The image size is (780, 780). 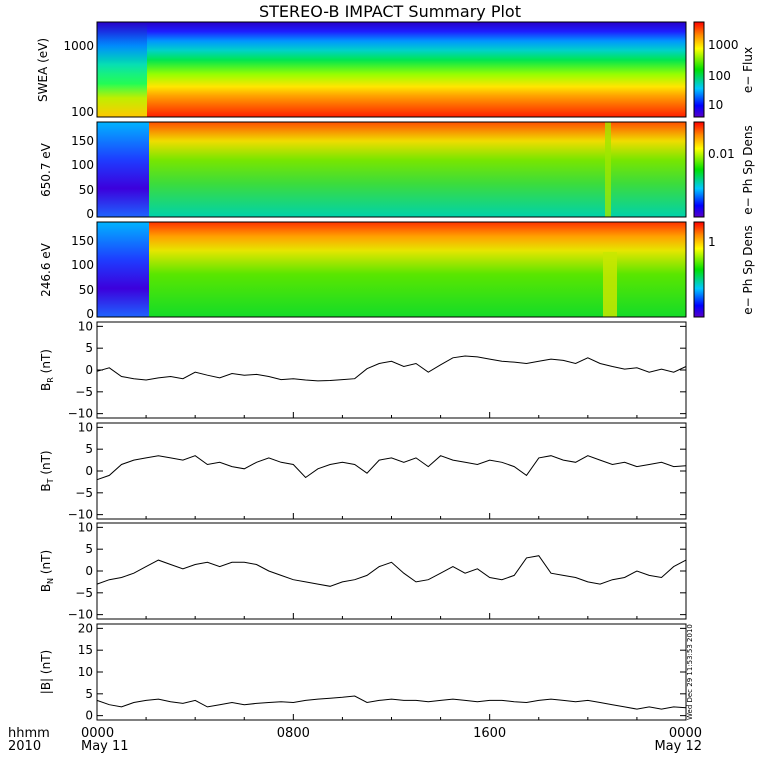 What do you see at coordinates (85, 326) in the screenshot?
I see `br-ytick-label-0: 10` at bounding box center [85, 326].